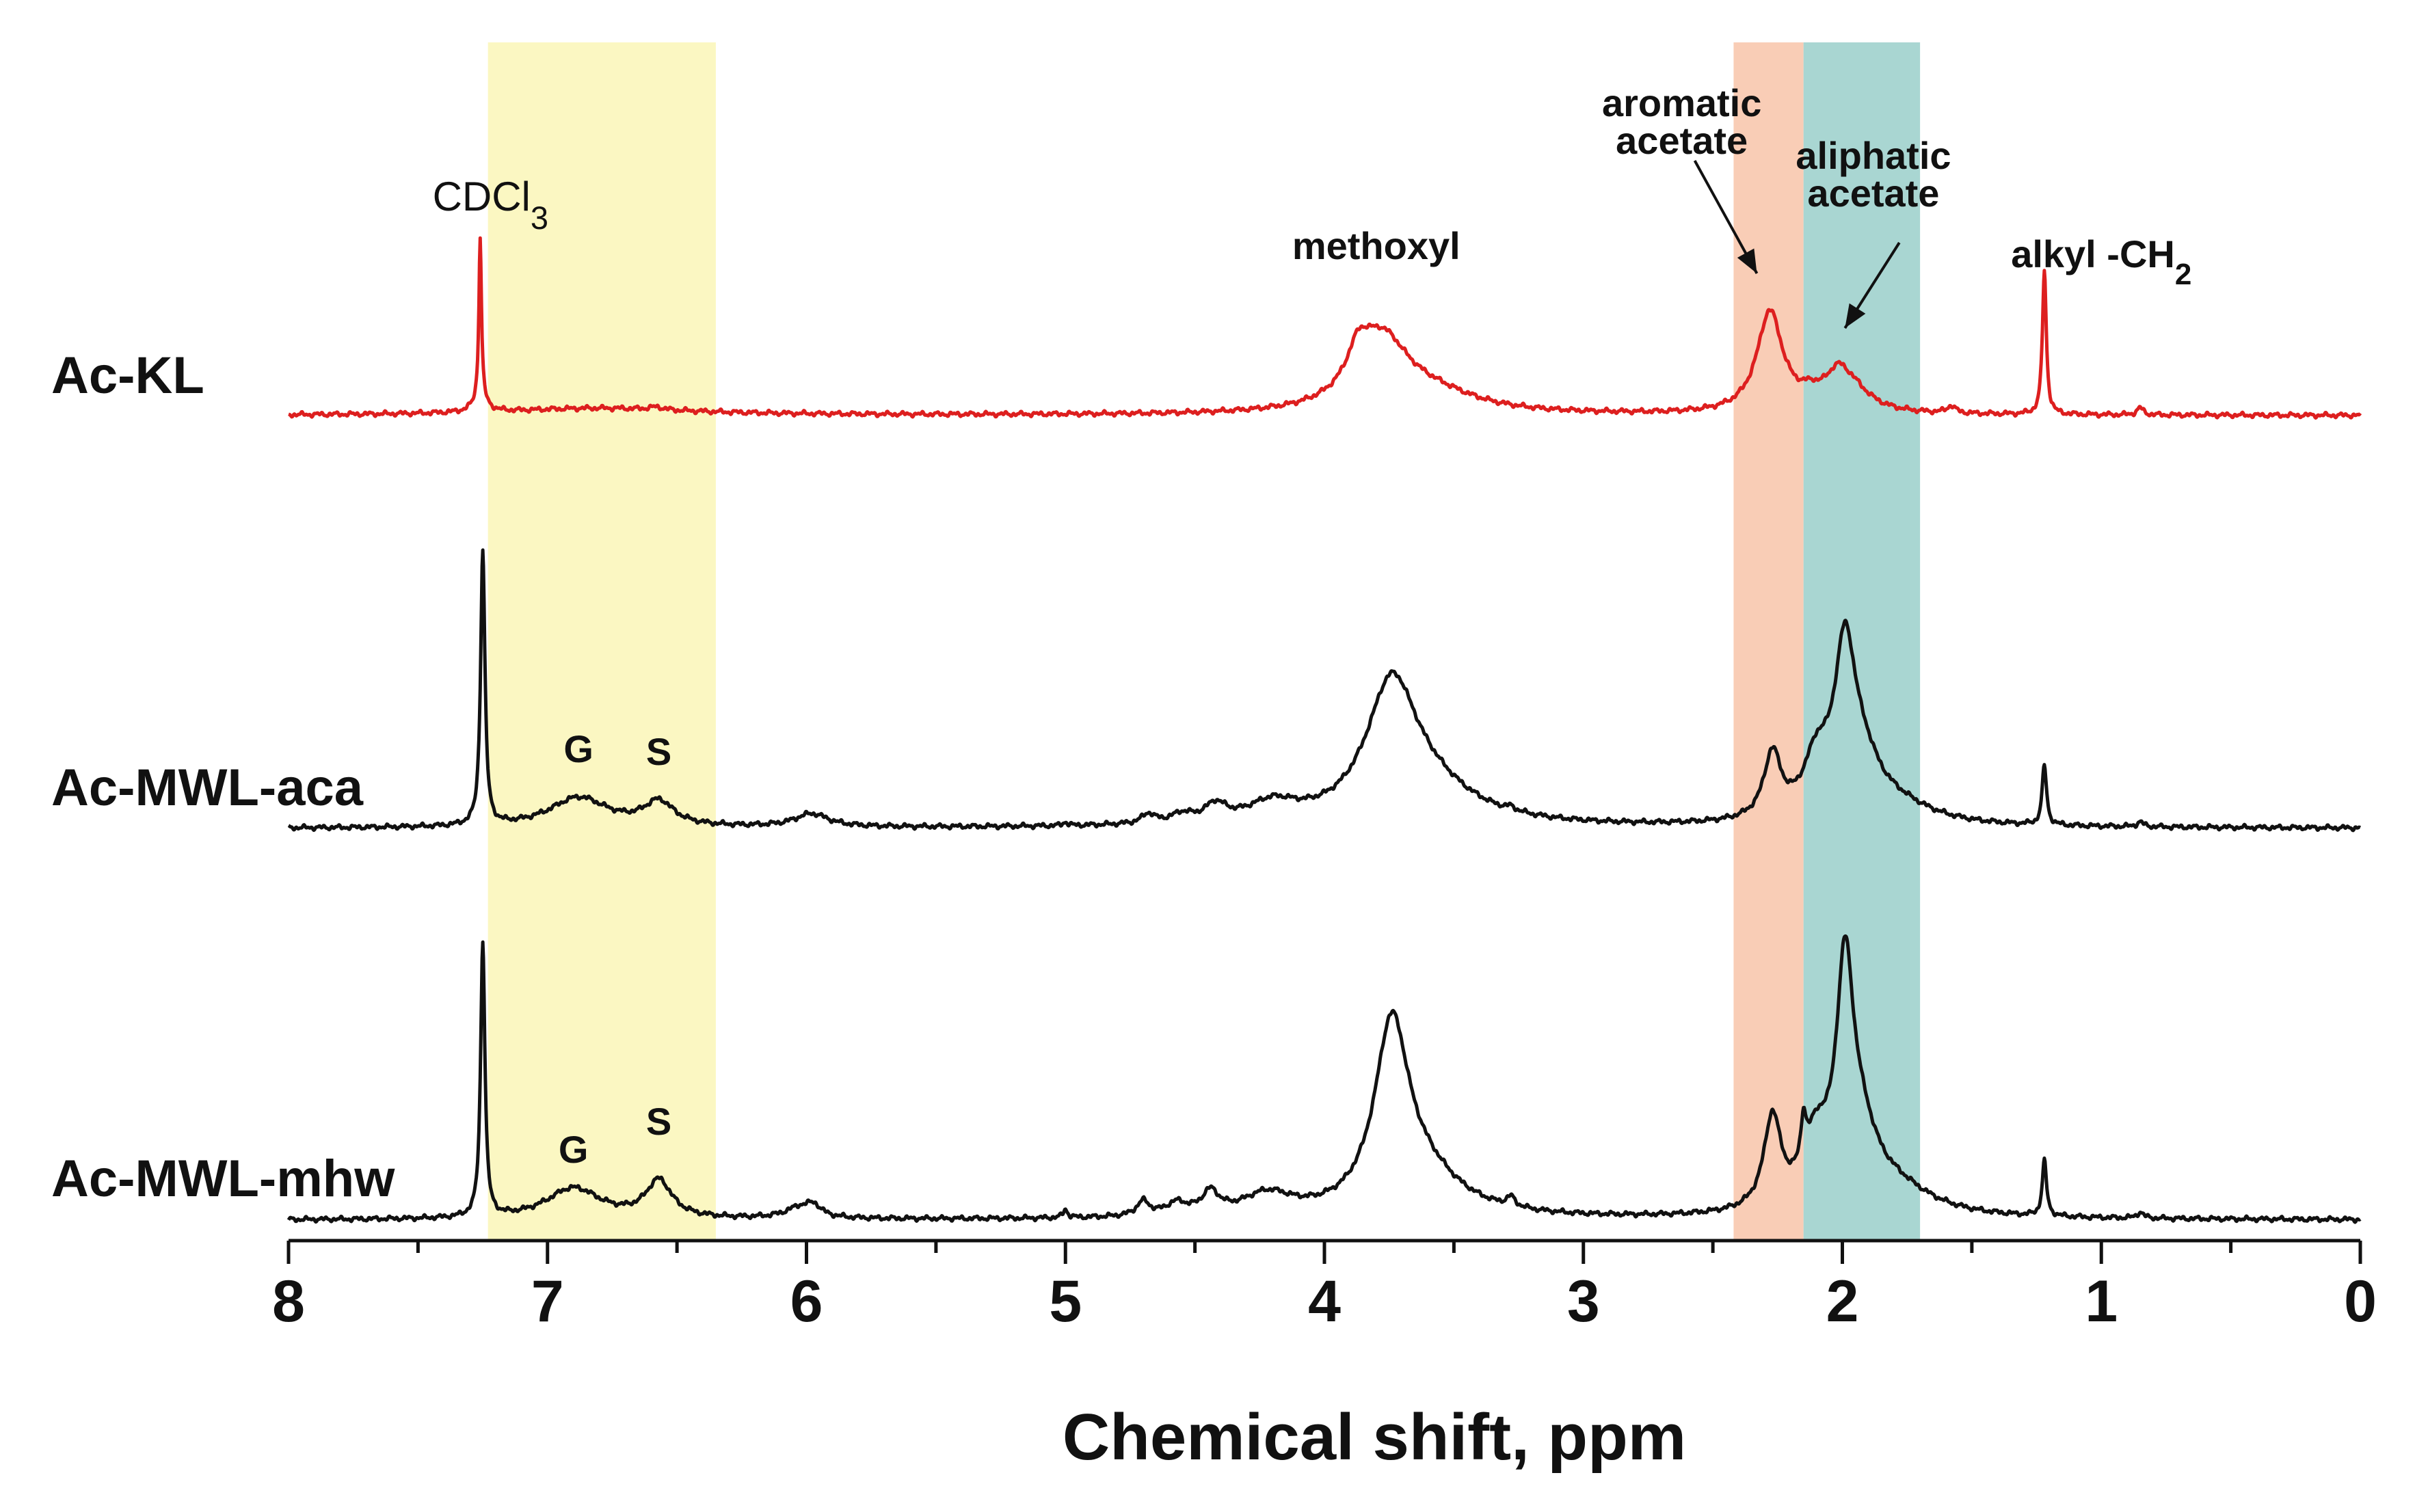 The width and height of the screenshot is (2415, 1512). Describe the element at coordinates (223, 1179) in the screenshot. I see `series-label: Ac-MWL-mhw` at that location.